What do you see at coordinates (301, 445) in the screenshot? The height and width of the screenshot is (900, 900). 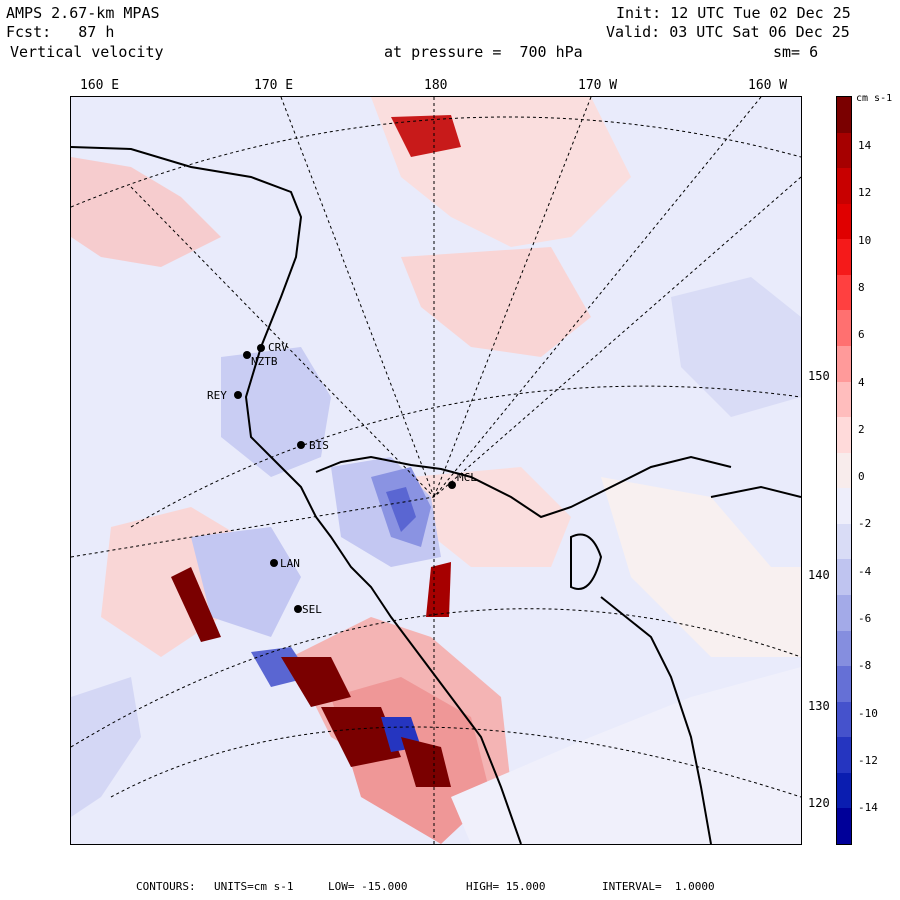 I see `station-bis-marker` at bounding box center [301, 445].